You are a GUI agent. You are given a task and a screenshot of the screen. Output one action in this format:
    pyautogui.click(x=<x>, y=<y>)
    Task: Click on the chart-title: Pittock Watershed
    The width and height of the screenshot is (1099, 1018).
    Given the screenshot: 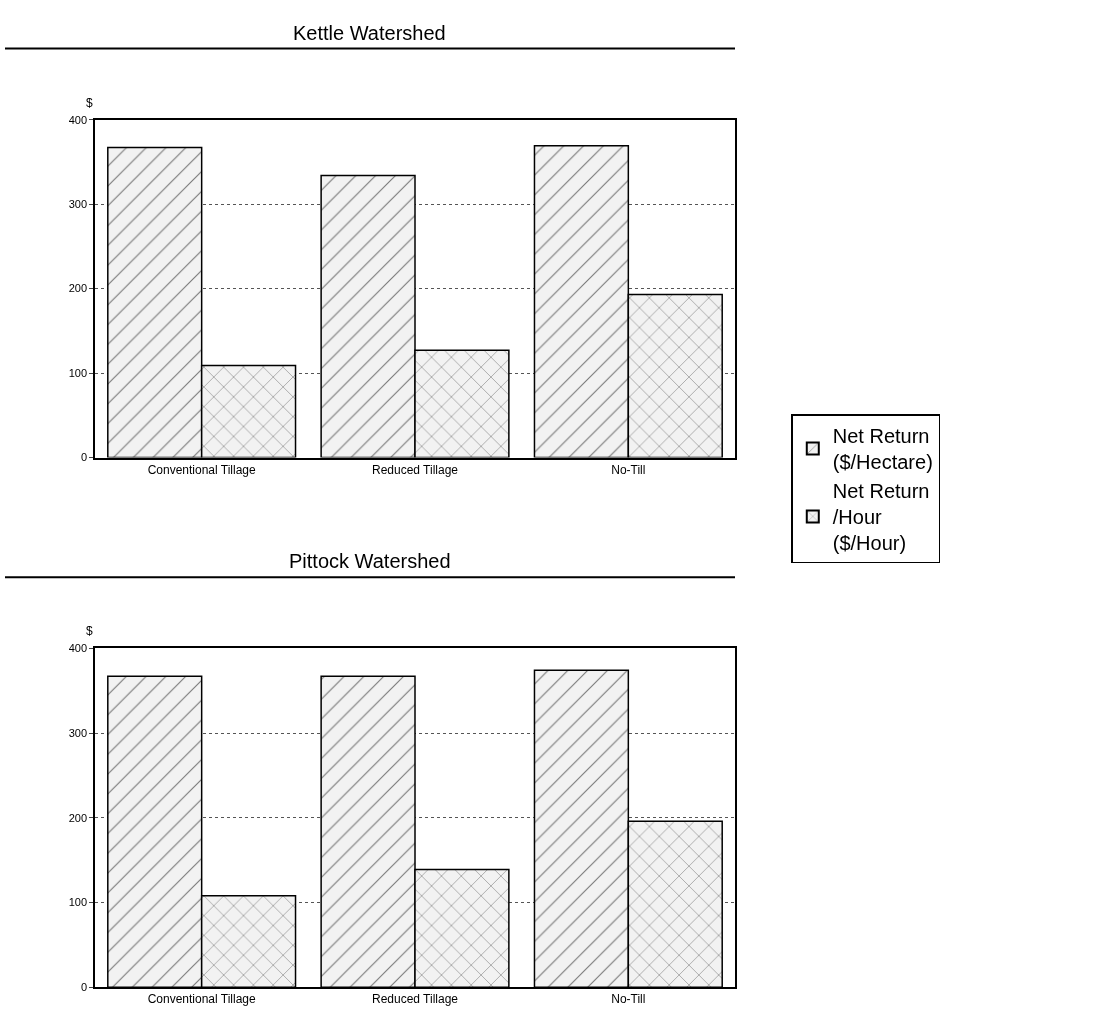 What is the action you would take?
    pyautogui.click(x=370, y=561)
    